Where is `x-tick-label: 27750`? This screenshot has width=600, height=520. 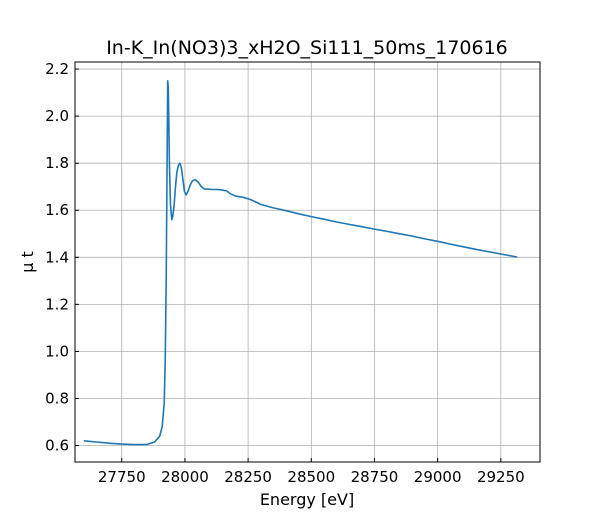
x-tick-label: 27750 is located at coordinates (122, 477).